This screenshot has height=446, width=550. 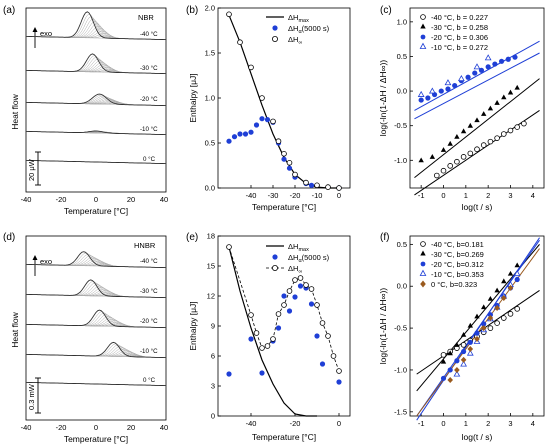 What do you see at coordinates (384, 237) in the screenshot?
I see `panel-f-label: (f)` at bounding box center [384, 237].